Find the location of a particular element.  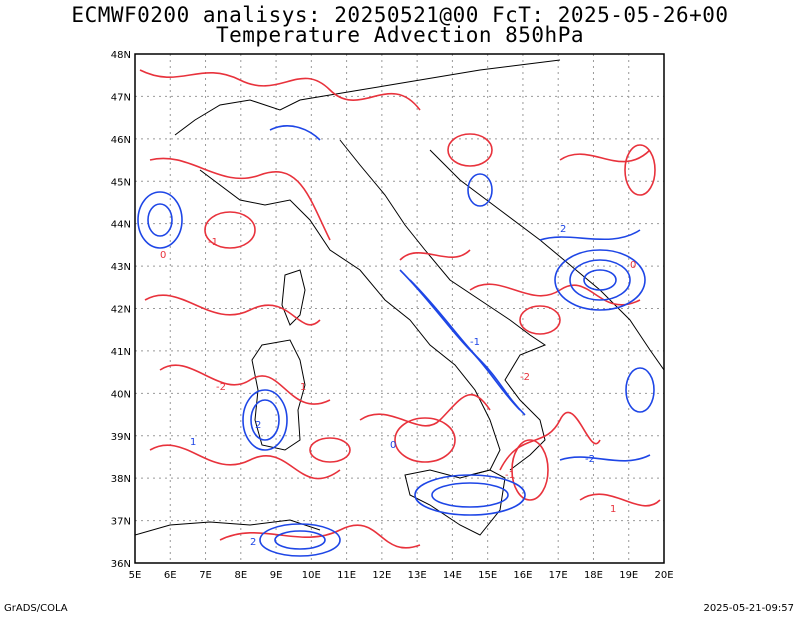

lat-tick-label: 40N is located at coordinates (121, 394).